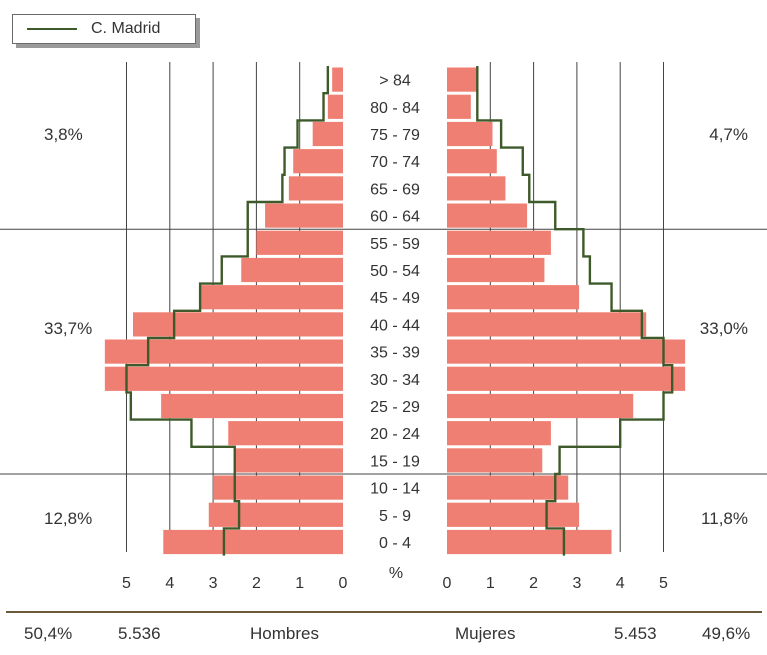  Describe the element at coordinates (490, 583) in the screenshot. I see `x-tick-right: 1` at that location.